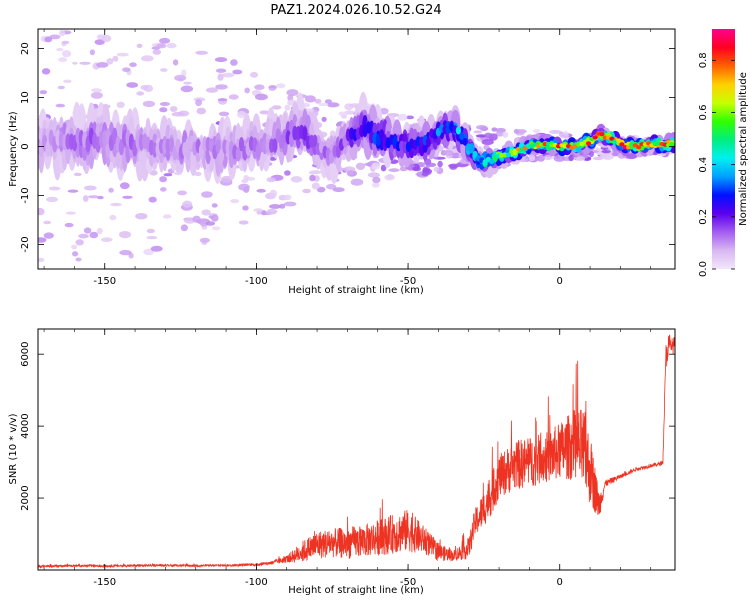 The height and width of the screenshot is (600, 750). Describe the element at coordinates (13, 448) in the screenshot. I see `snr-y-axis-label: SNR (10 * v/v)` at that location.